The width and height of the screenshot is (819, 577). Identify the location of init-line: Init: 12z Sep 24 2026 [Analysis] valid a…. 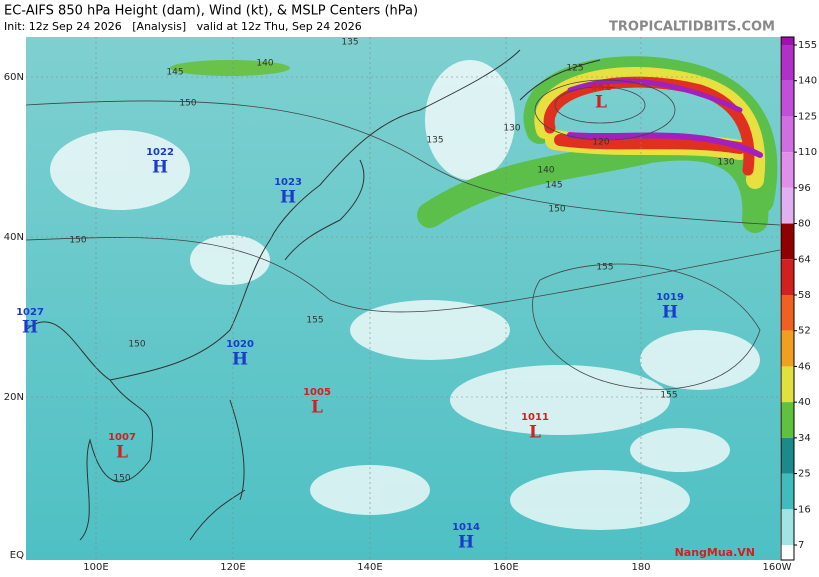
(183, 26).